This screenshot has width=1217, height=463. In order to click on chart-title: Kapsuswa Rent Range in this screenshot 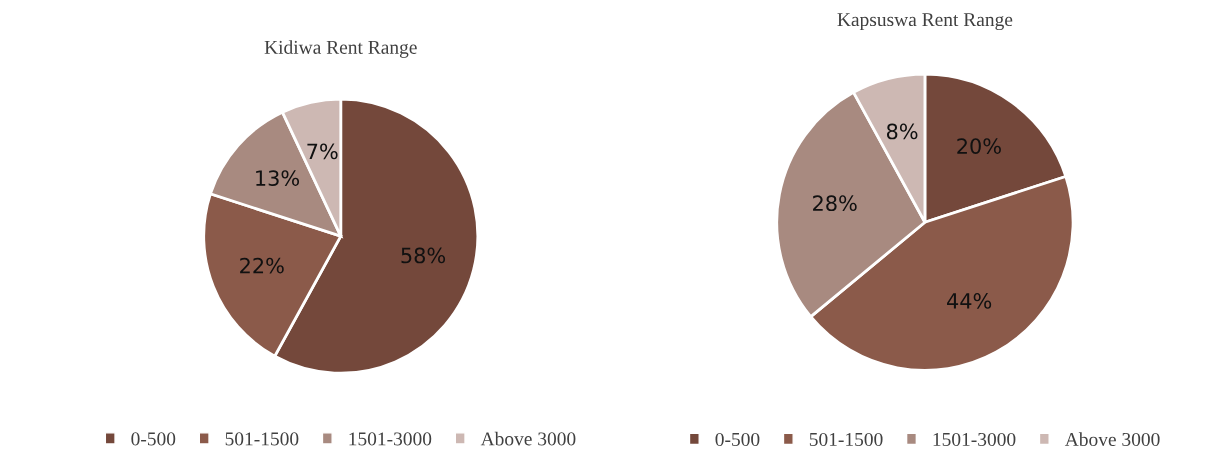, I will do `click(925, 22)`.